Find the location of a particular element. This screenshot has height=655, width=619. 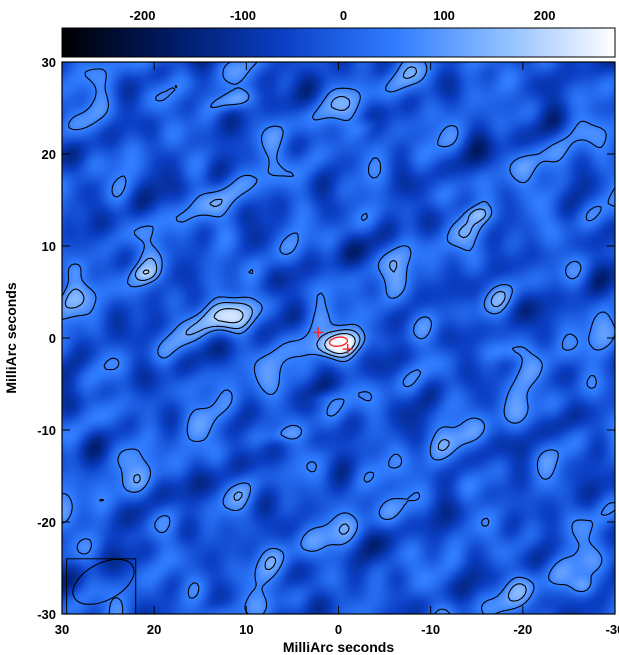

x-tick-label: 0 is located at coordinates (338, 629).